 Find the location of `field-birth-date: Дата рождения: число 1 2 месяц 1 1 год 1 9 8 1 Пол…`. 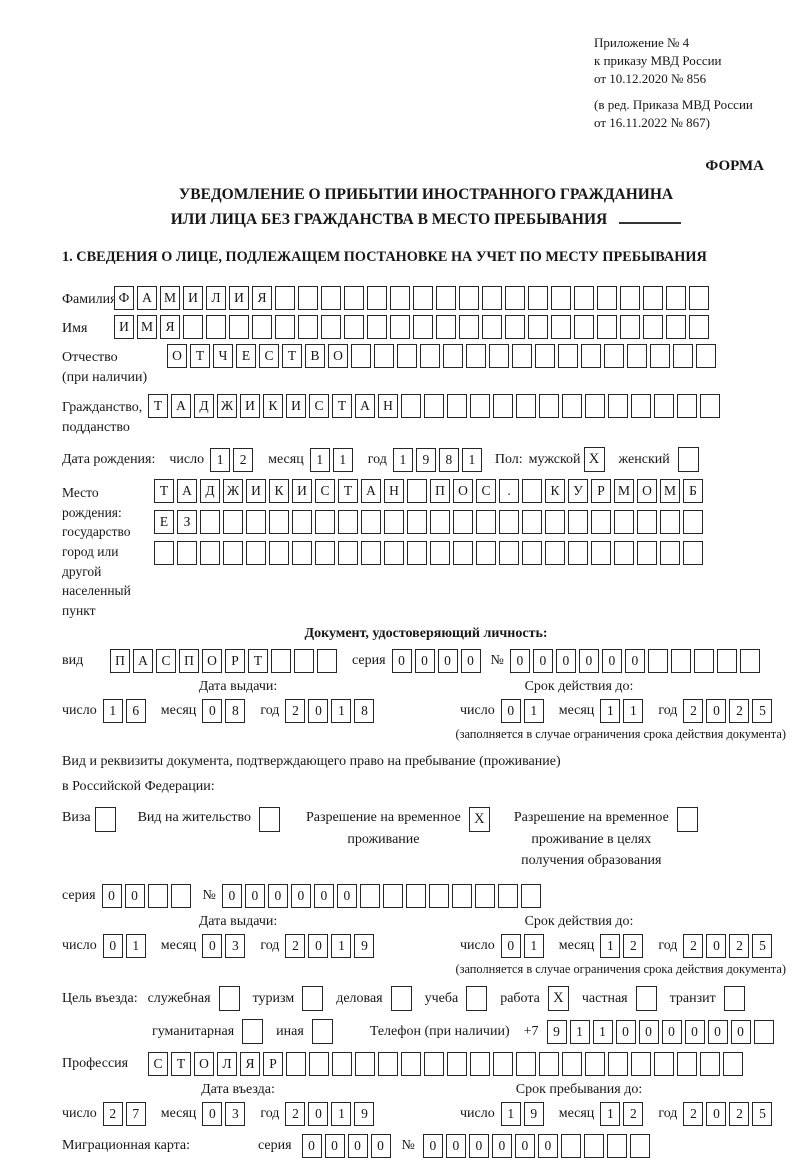

field-birth-date: Дата рождения: число 1 2 месяц 1 1 год 1 9 8 1 Пол… is located at coordinates (426, 460).